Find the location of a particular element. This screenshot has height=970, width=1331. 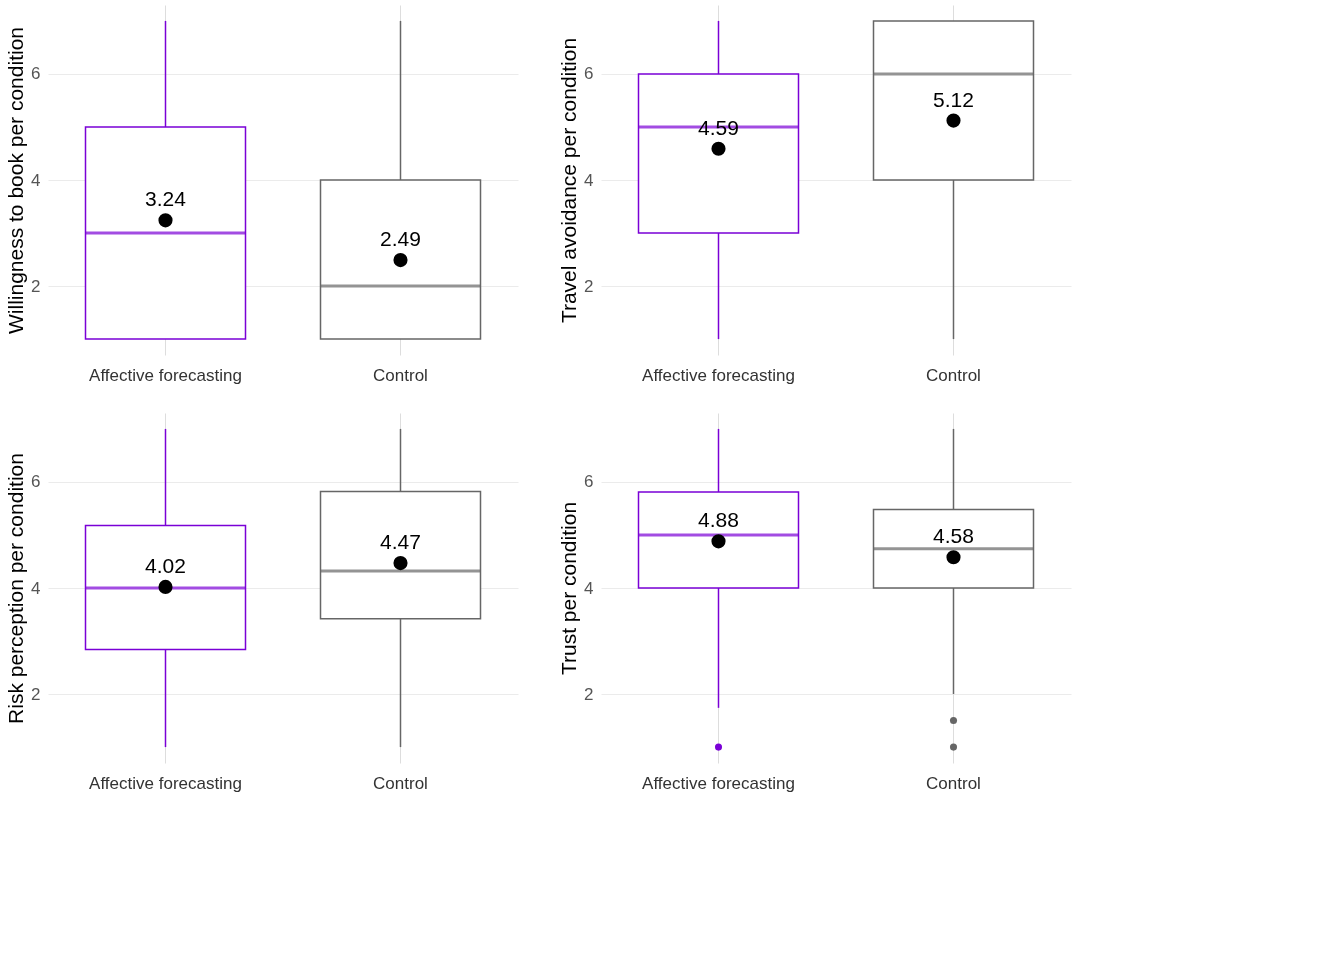

data-label: 4.58 is located at coordinates (953, 536).